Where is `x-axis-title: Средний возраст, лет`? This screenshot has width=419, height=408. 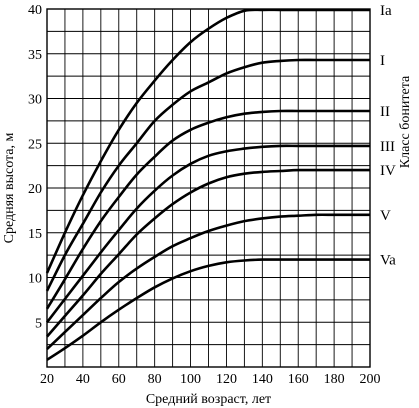
x-axis-title: Средний возраст, лет is located at coordinates (208, 399).